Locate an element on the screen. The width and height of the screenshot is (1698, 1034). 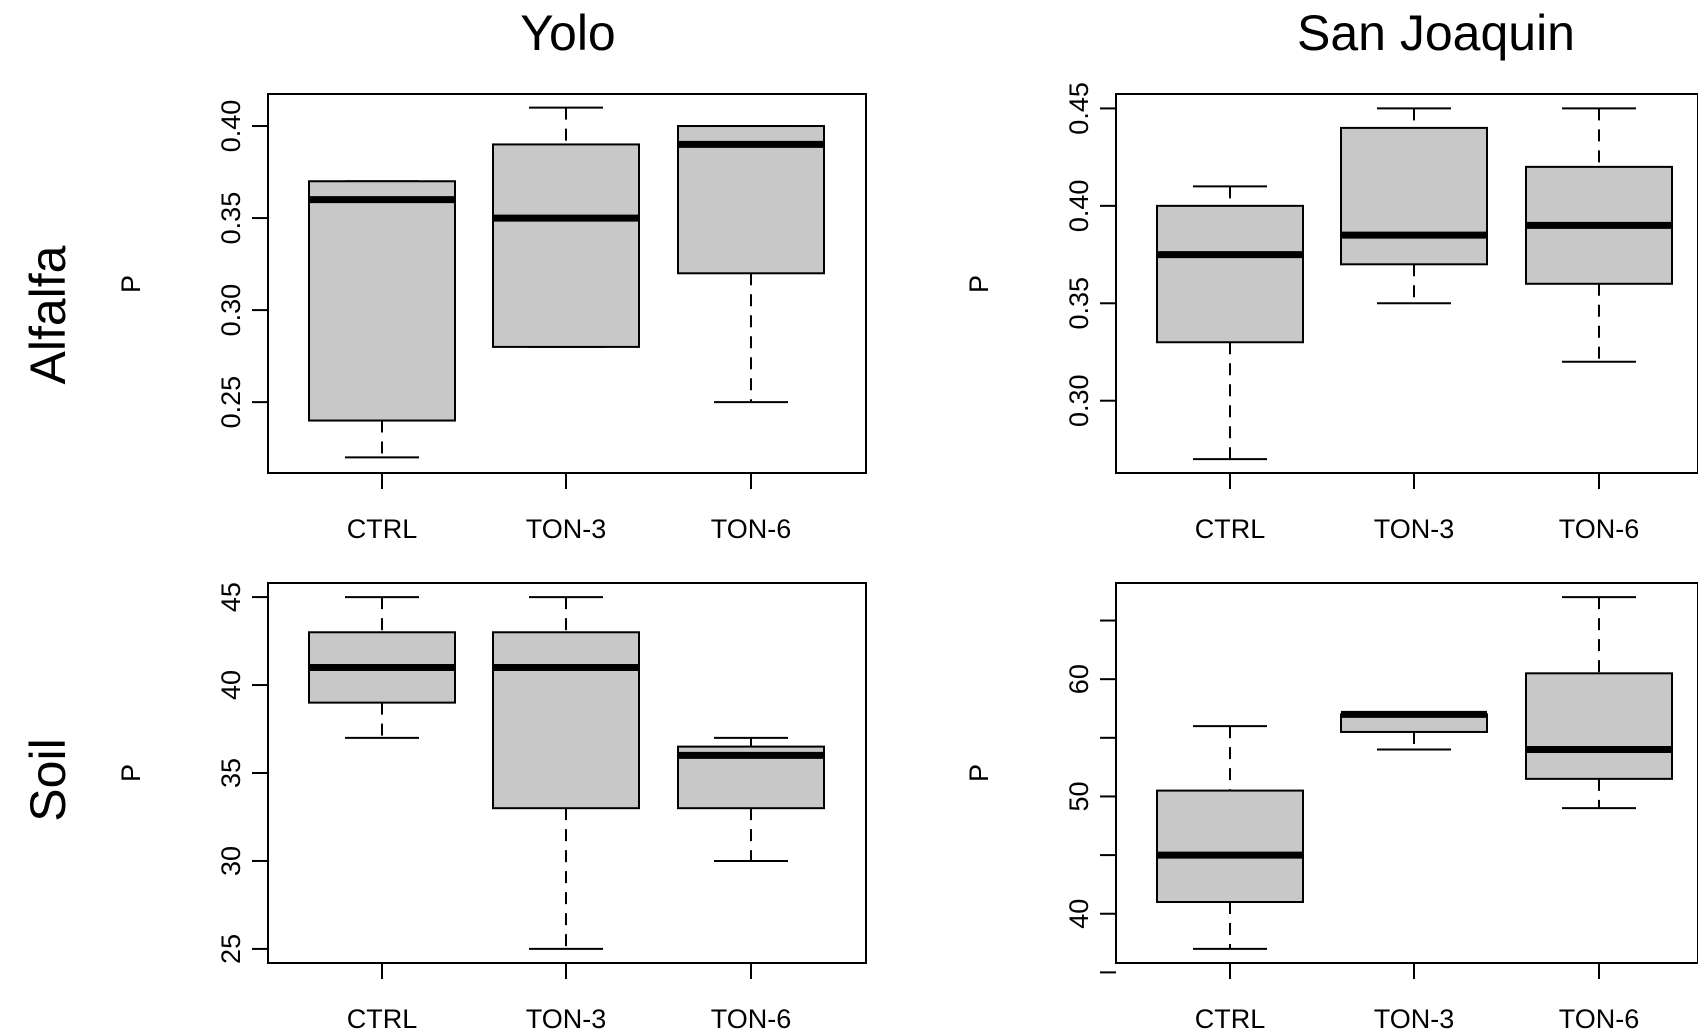
y-tick-label: 60 is located at coordinates (1079, 679).